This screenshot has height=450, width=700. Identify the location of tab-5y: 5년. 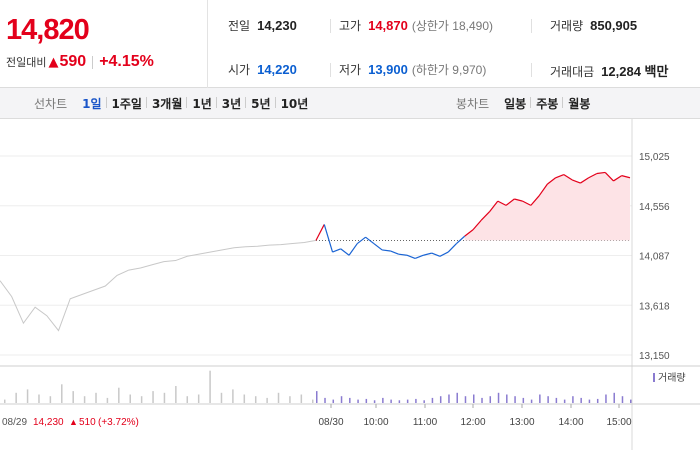
(260, 103).